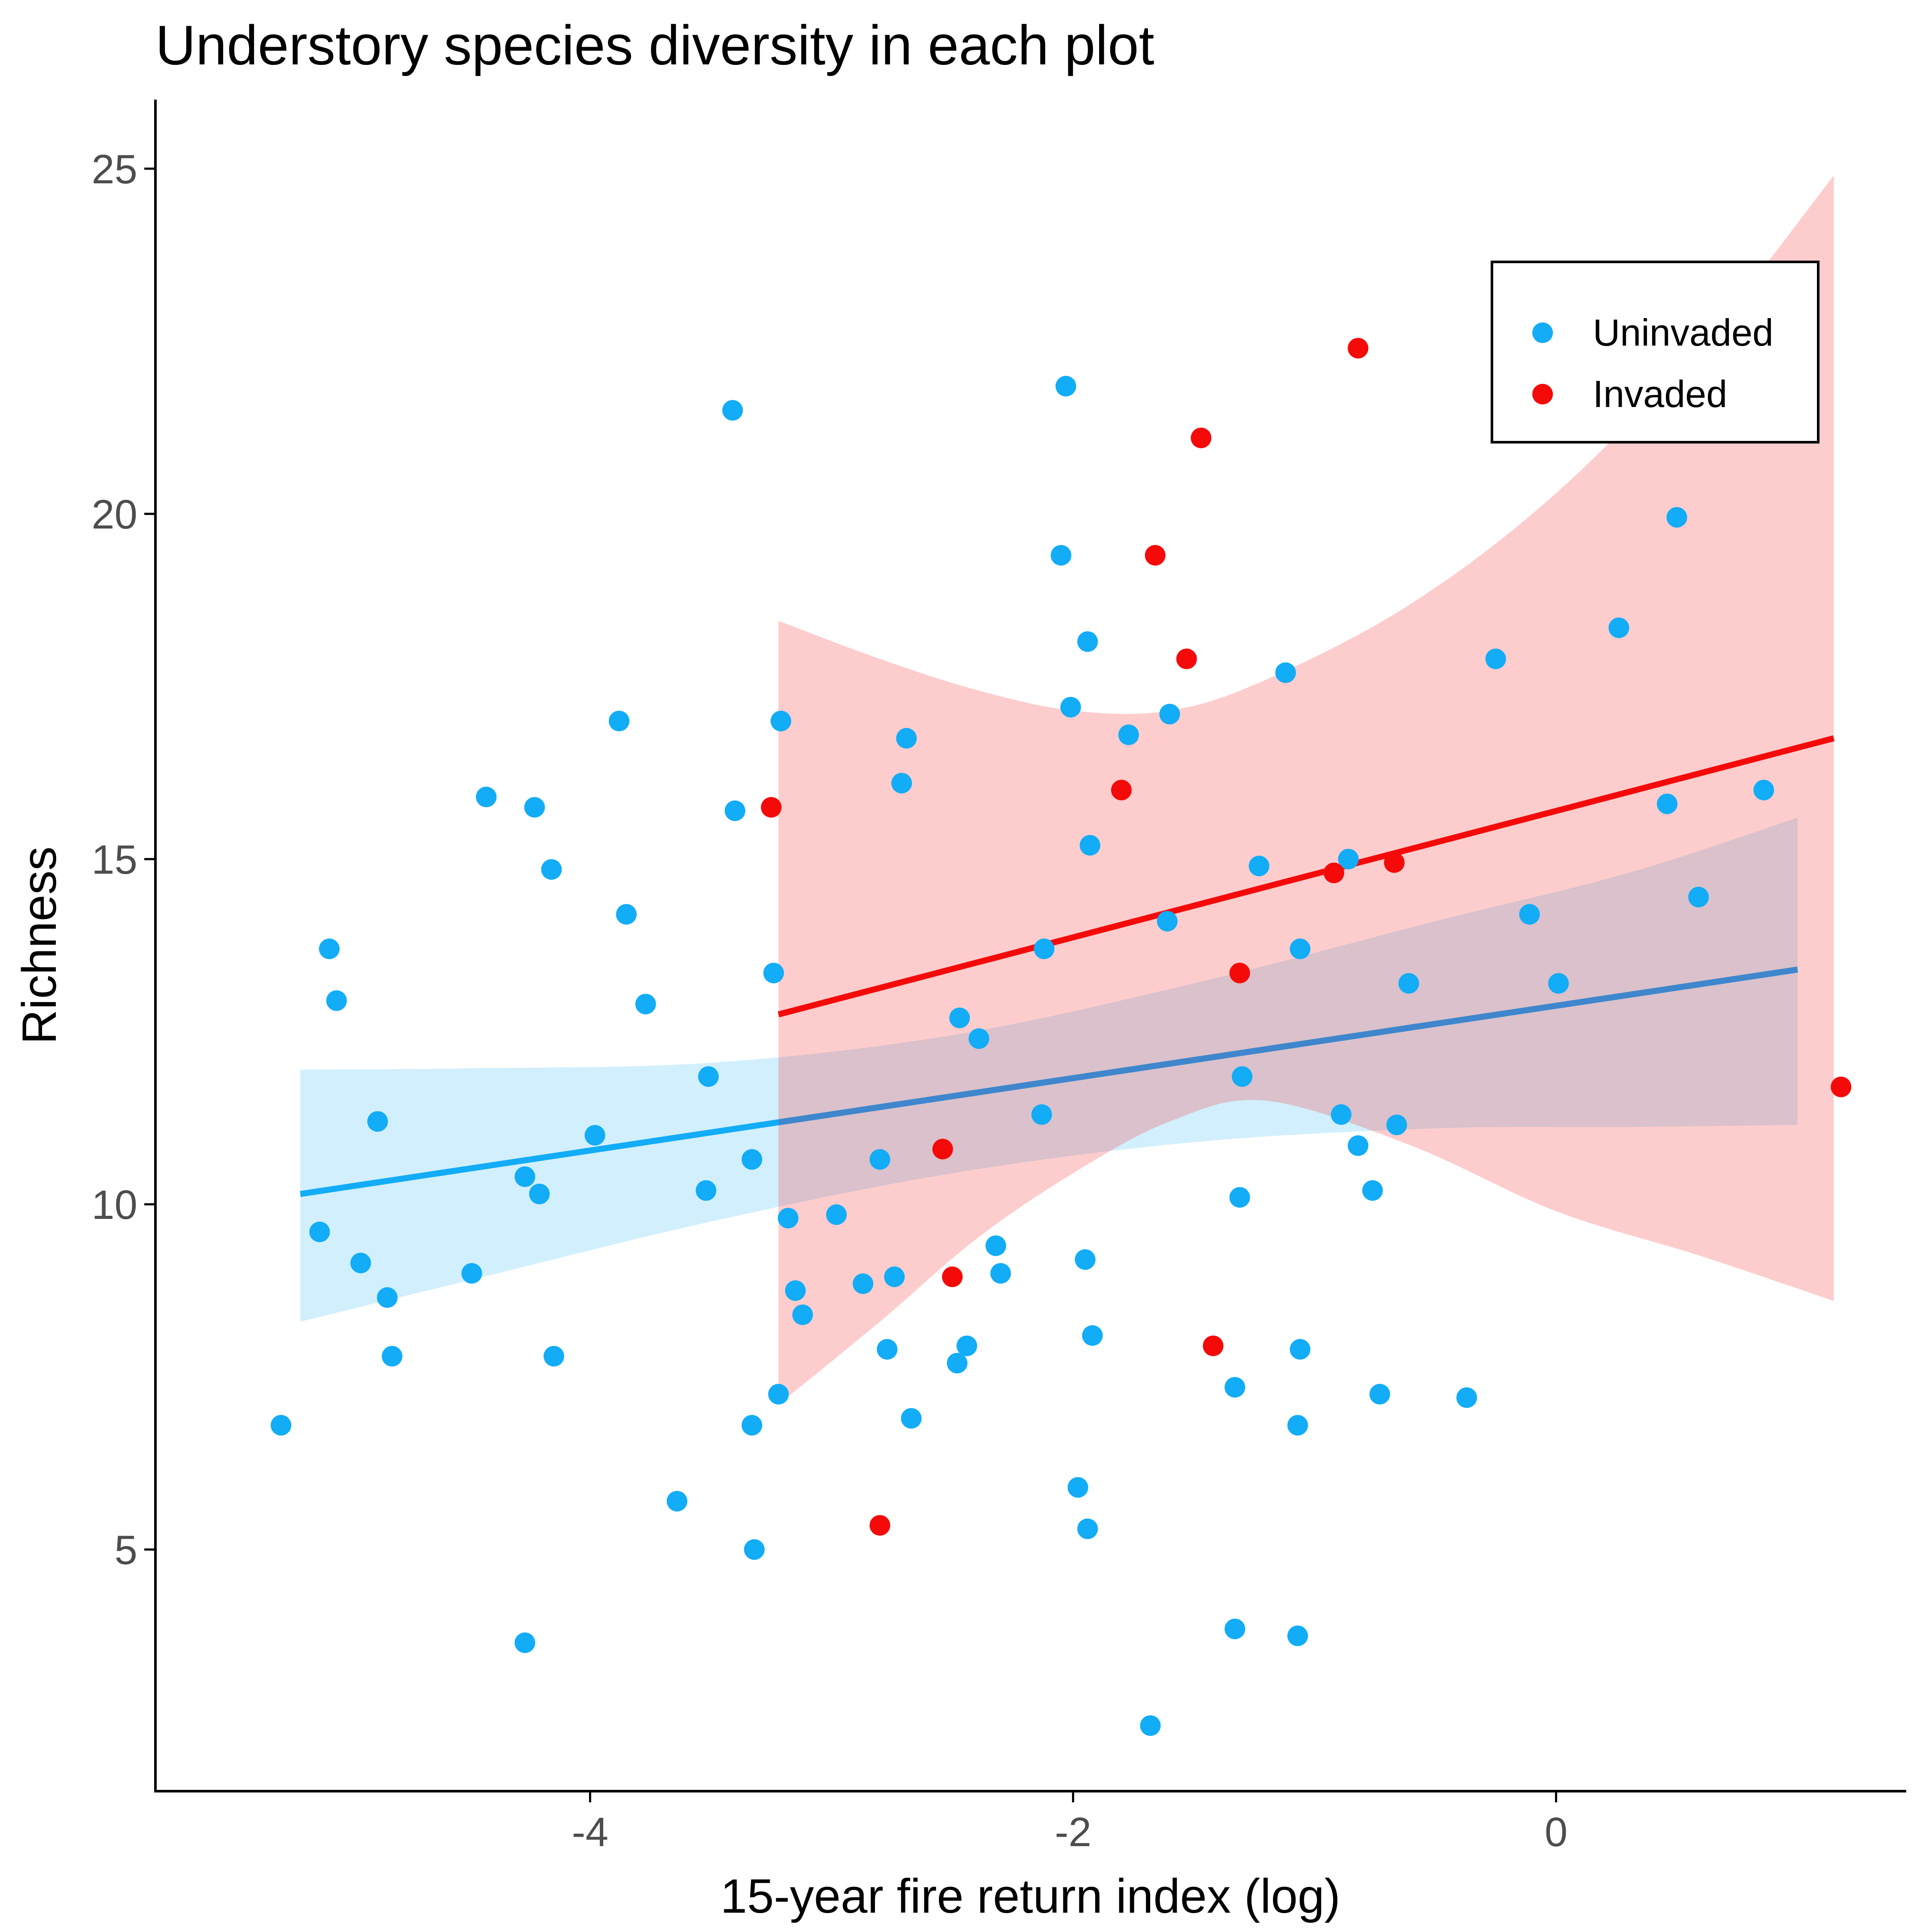 This screenshot has width=1932, height=1932. Describe the element at coordinates (126, 1550) in the screenshot. I see `y-tick-label: 5` at that location.